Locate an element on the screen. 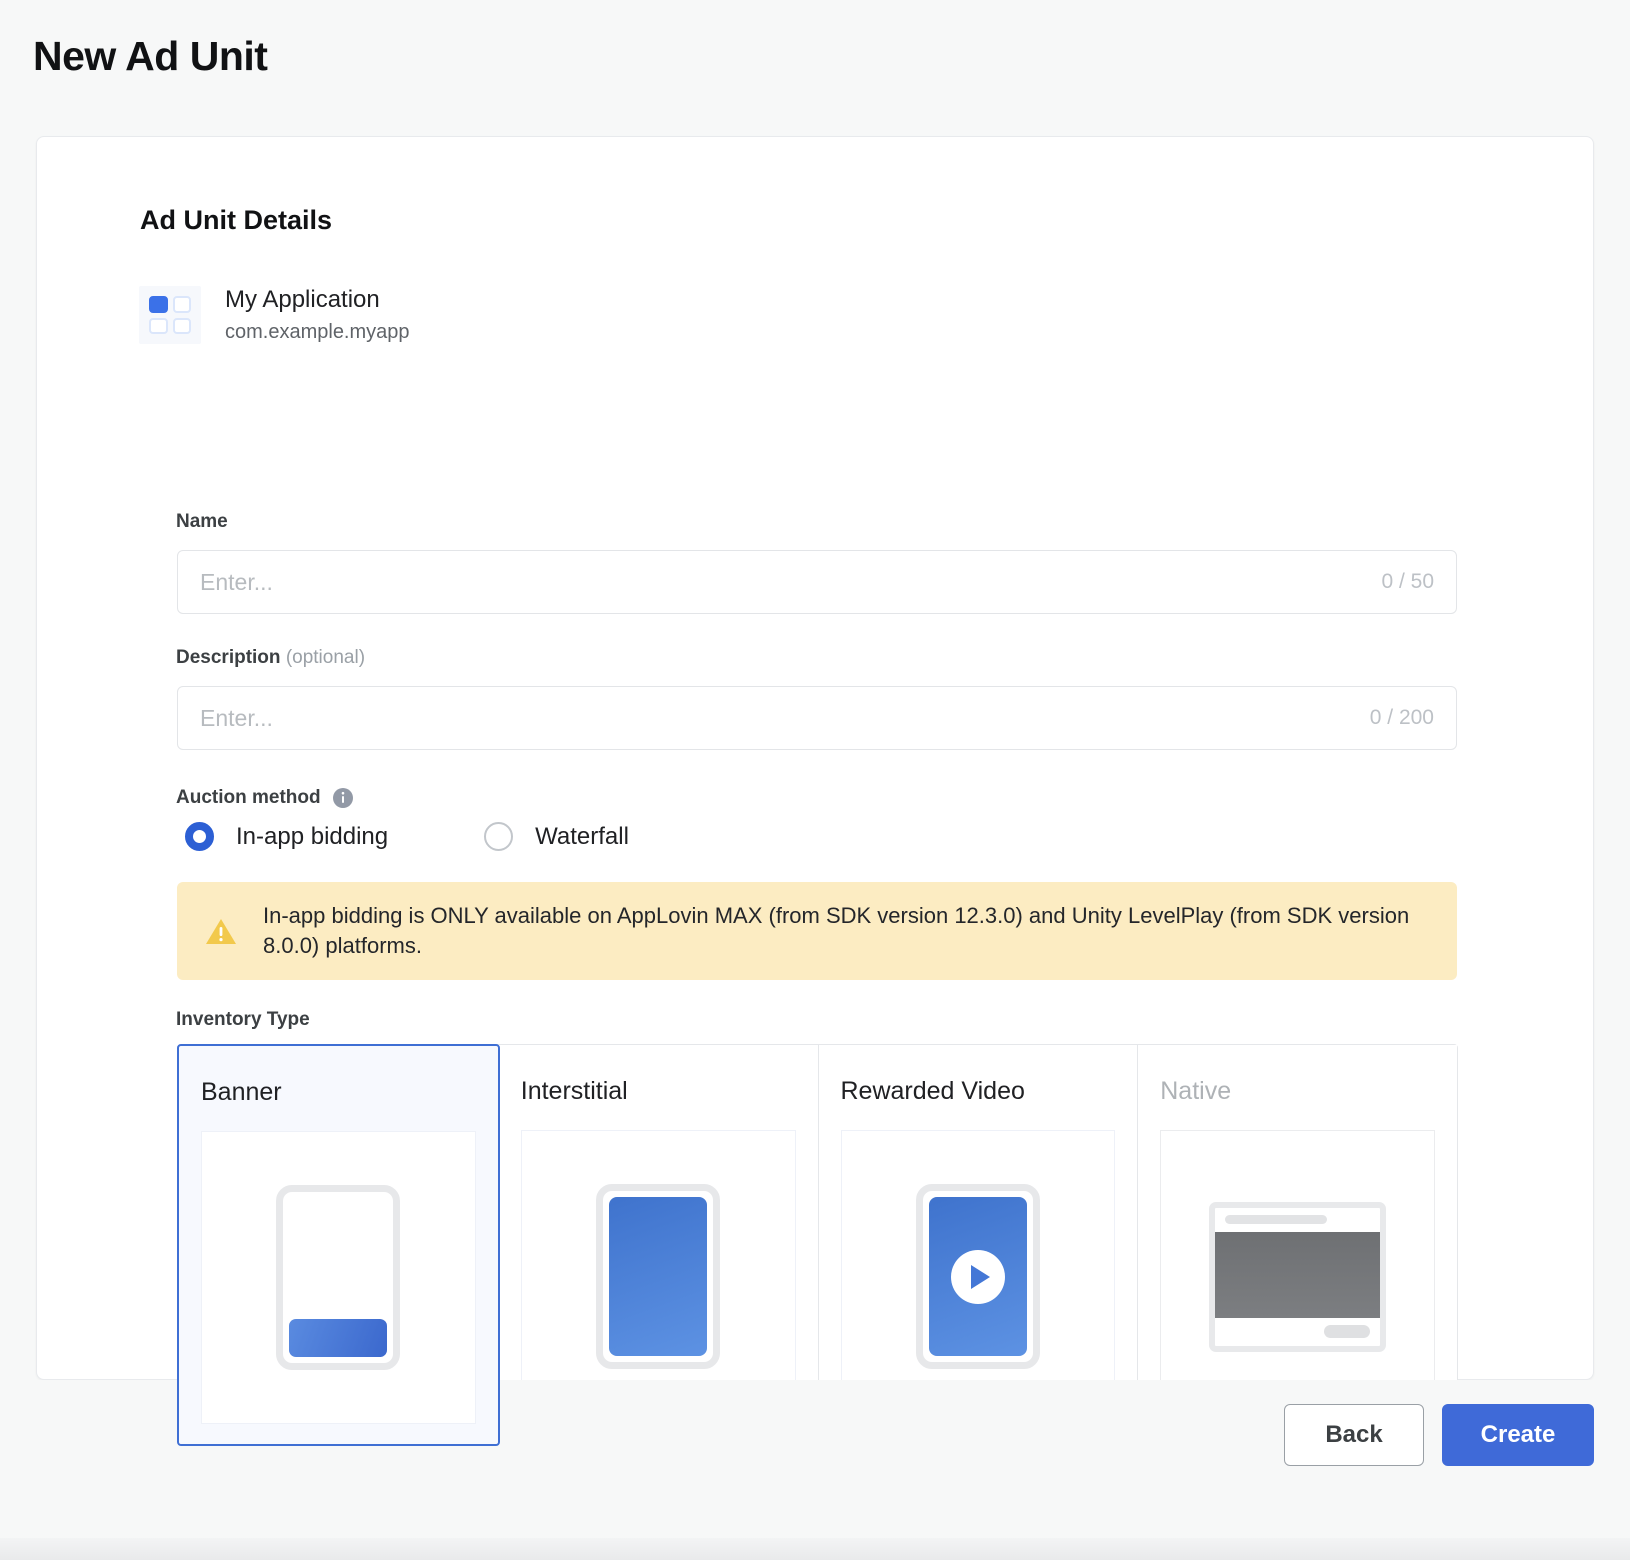  native-layout-icon is located at coordinates (1298, 1276).